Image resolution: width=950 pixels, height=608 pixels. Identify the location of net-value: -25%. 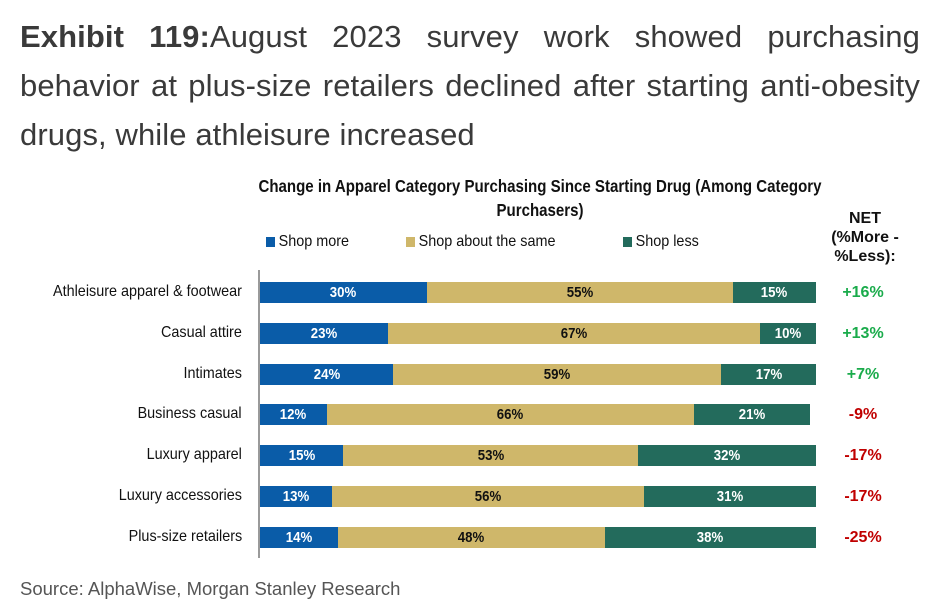
(863, 537).